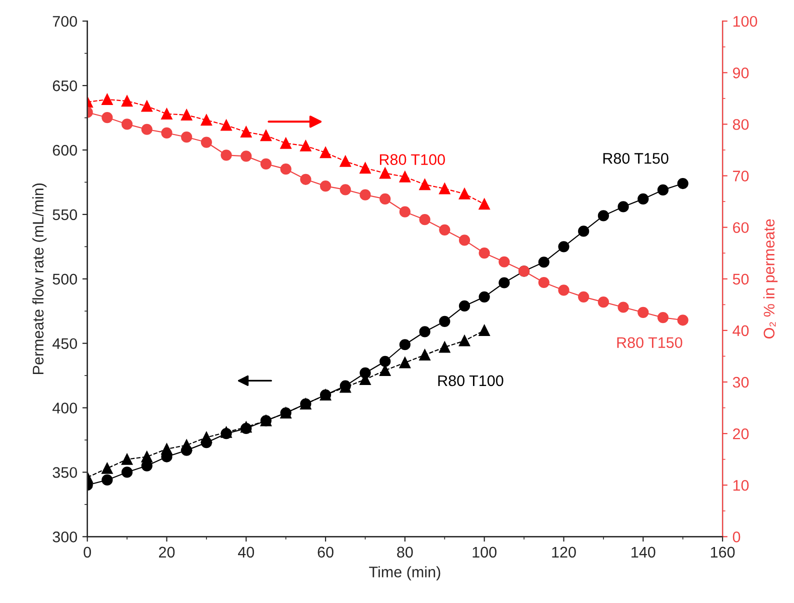 Image resolution: width=794 pixels, height=603 pixels. I want to click on y2-tick-label: 40, so click(740, 330).